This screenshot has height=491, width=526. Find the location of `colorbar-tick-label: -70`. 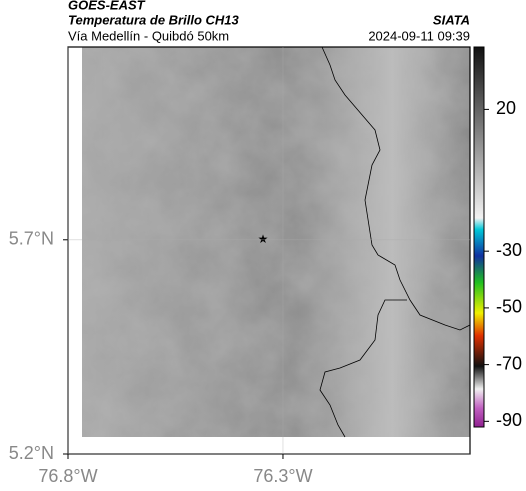

colorbar-tick-label: -70 is located at coordinates (509, 363).